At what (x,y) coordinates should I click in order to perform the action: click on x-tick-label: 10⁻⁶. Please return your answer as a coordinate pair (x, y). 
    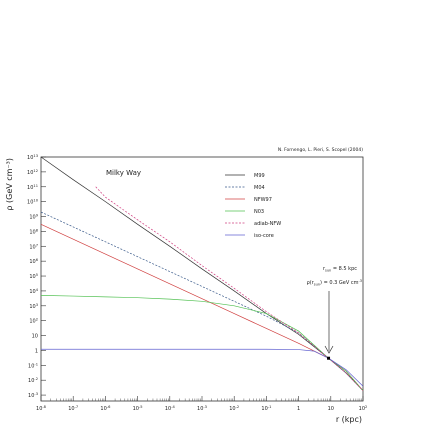
    Looking at the image, I should click on (105, 408).